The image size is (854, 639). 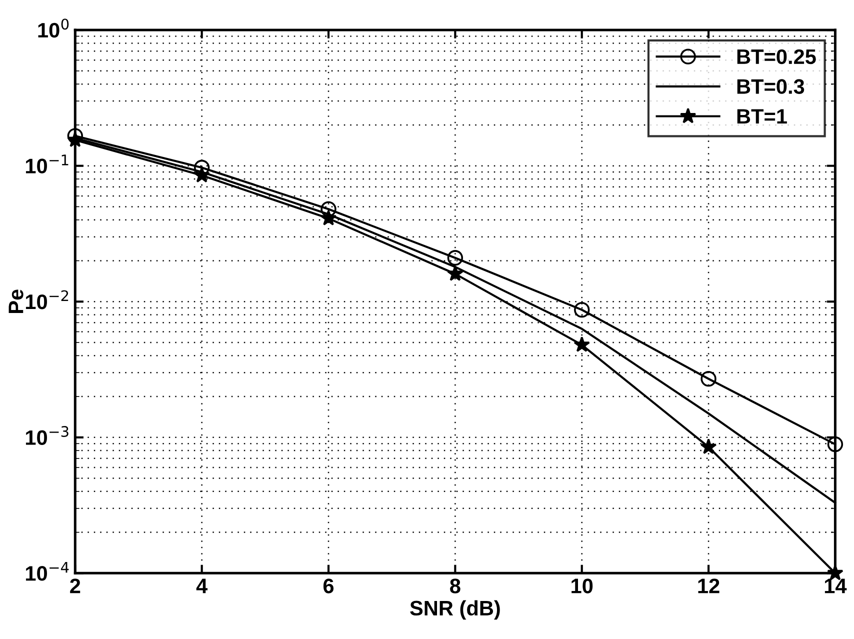 What do you see at coordinates (47, 300) in the screenshot?
I see `y-tick-label: 10$^{−2}$` at bounding box center [47, 300].